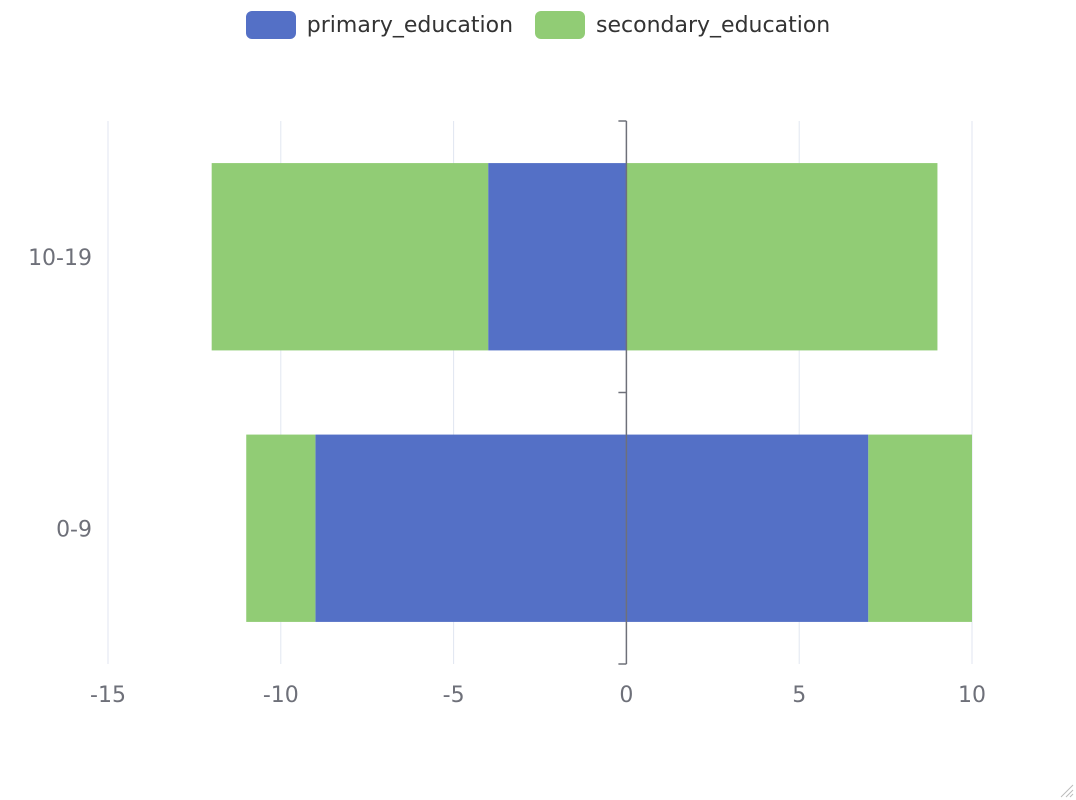 Image resolution: width=1076 pixels, height=800 pixels. What do you see at coordinates (281, 695) in the screenshot?
I see `x-tick-label: -10` at bounding box center [281, 695].